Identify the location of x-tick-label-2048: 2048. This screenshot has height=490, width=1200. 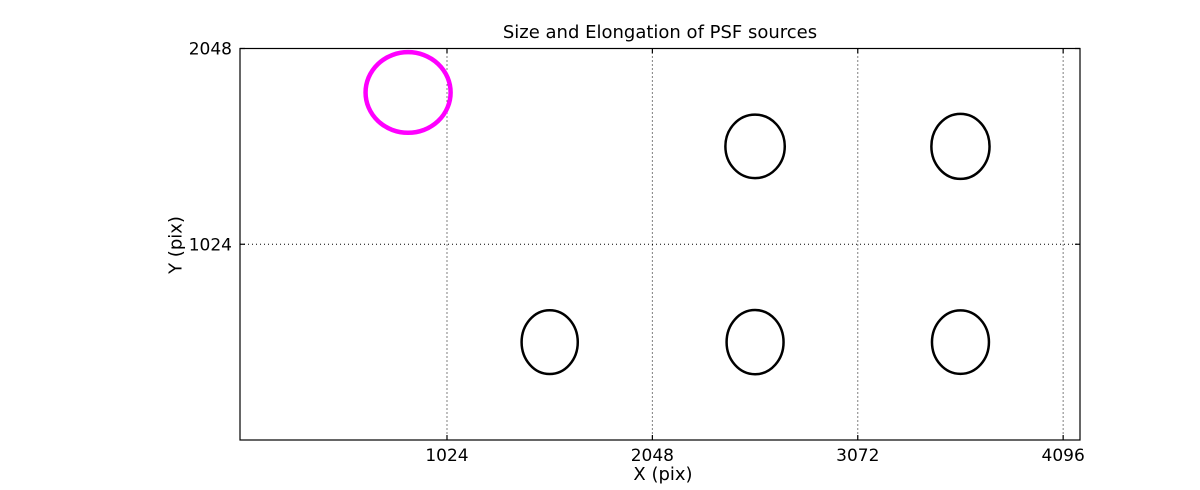
(652, 456).